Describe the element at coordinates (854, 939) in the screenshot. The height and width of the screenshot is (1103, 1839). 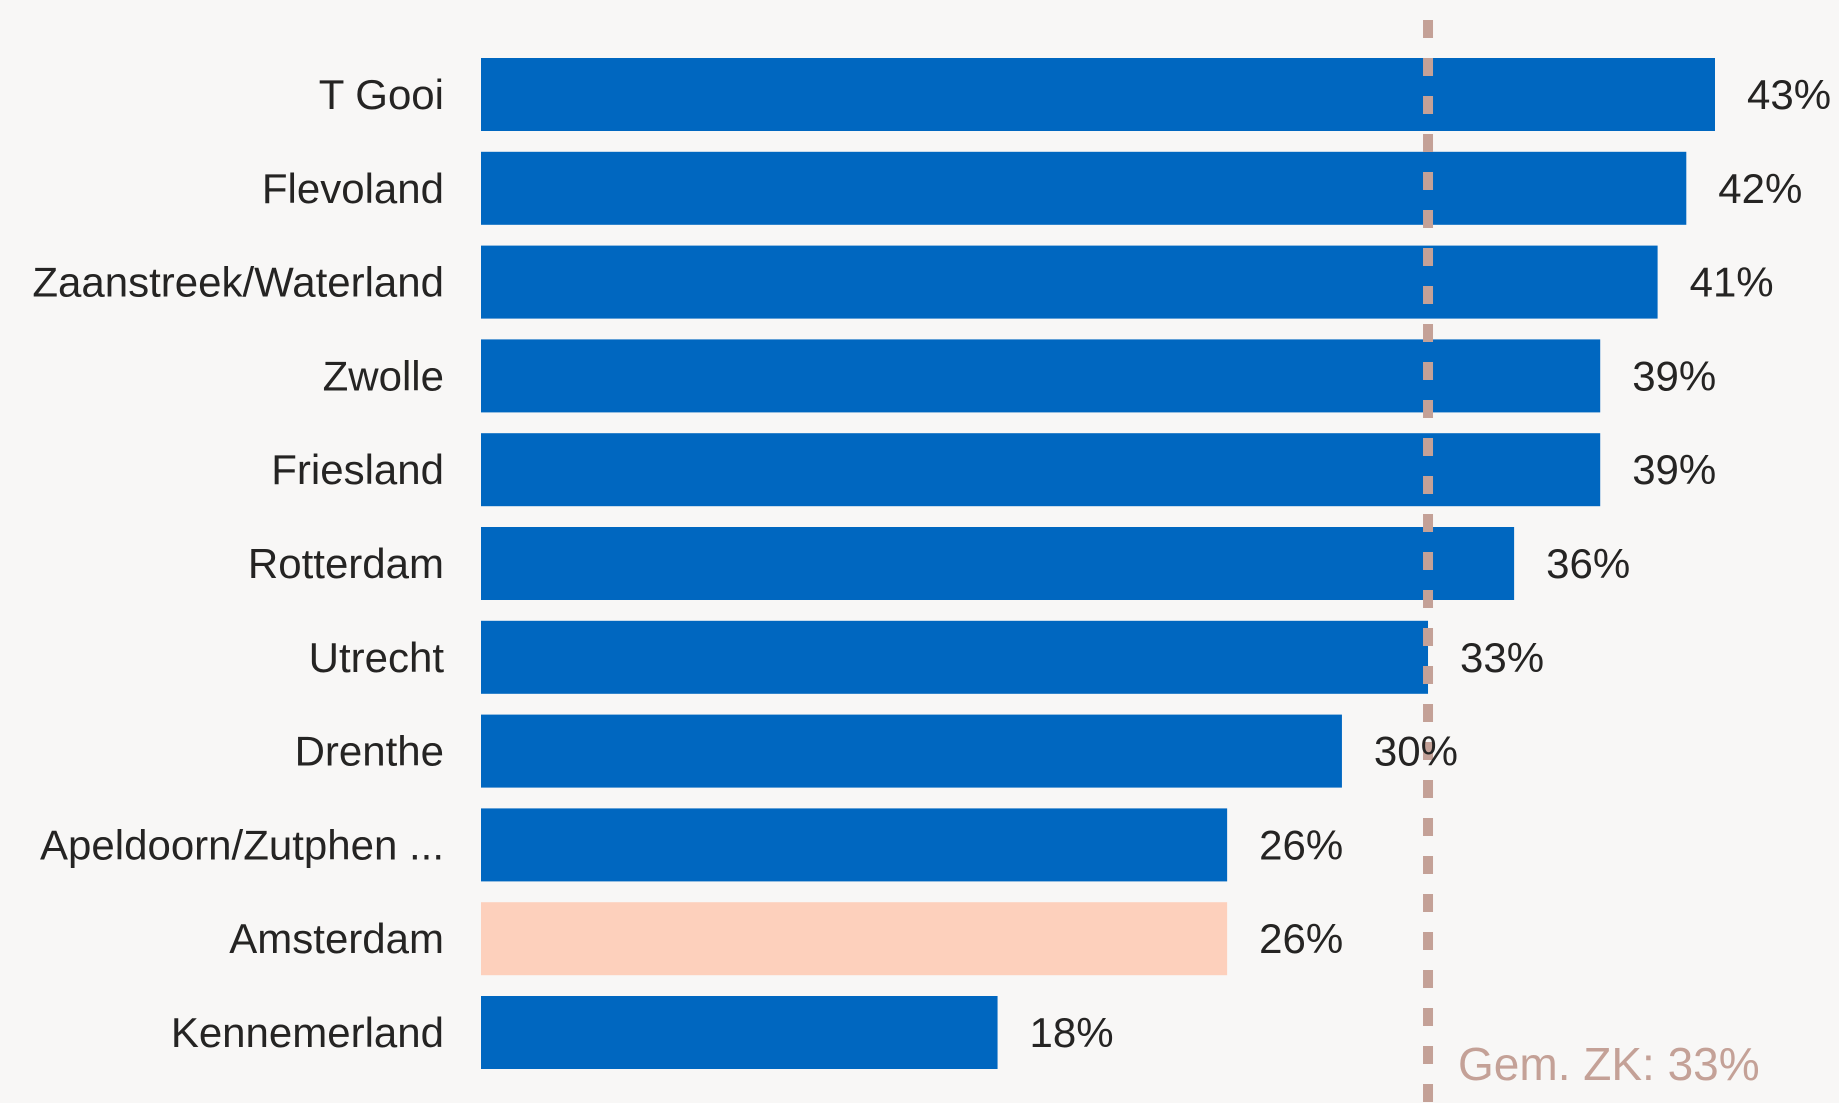
I see `bar-amsterdam` at that location.